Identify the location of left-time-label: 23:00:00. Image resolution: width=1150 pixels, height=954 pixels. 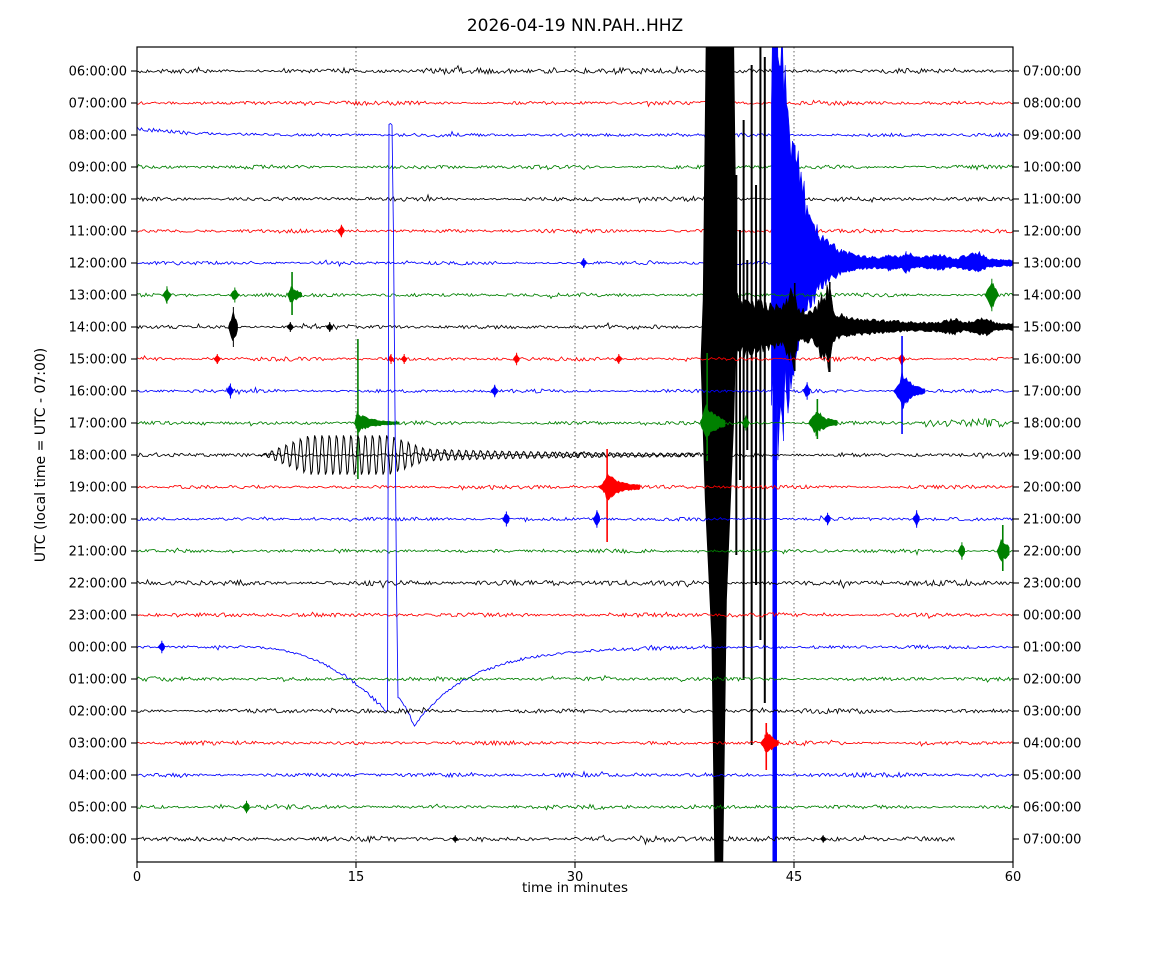
(98, 616).